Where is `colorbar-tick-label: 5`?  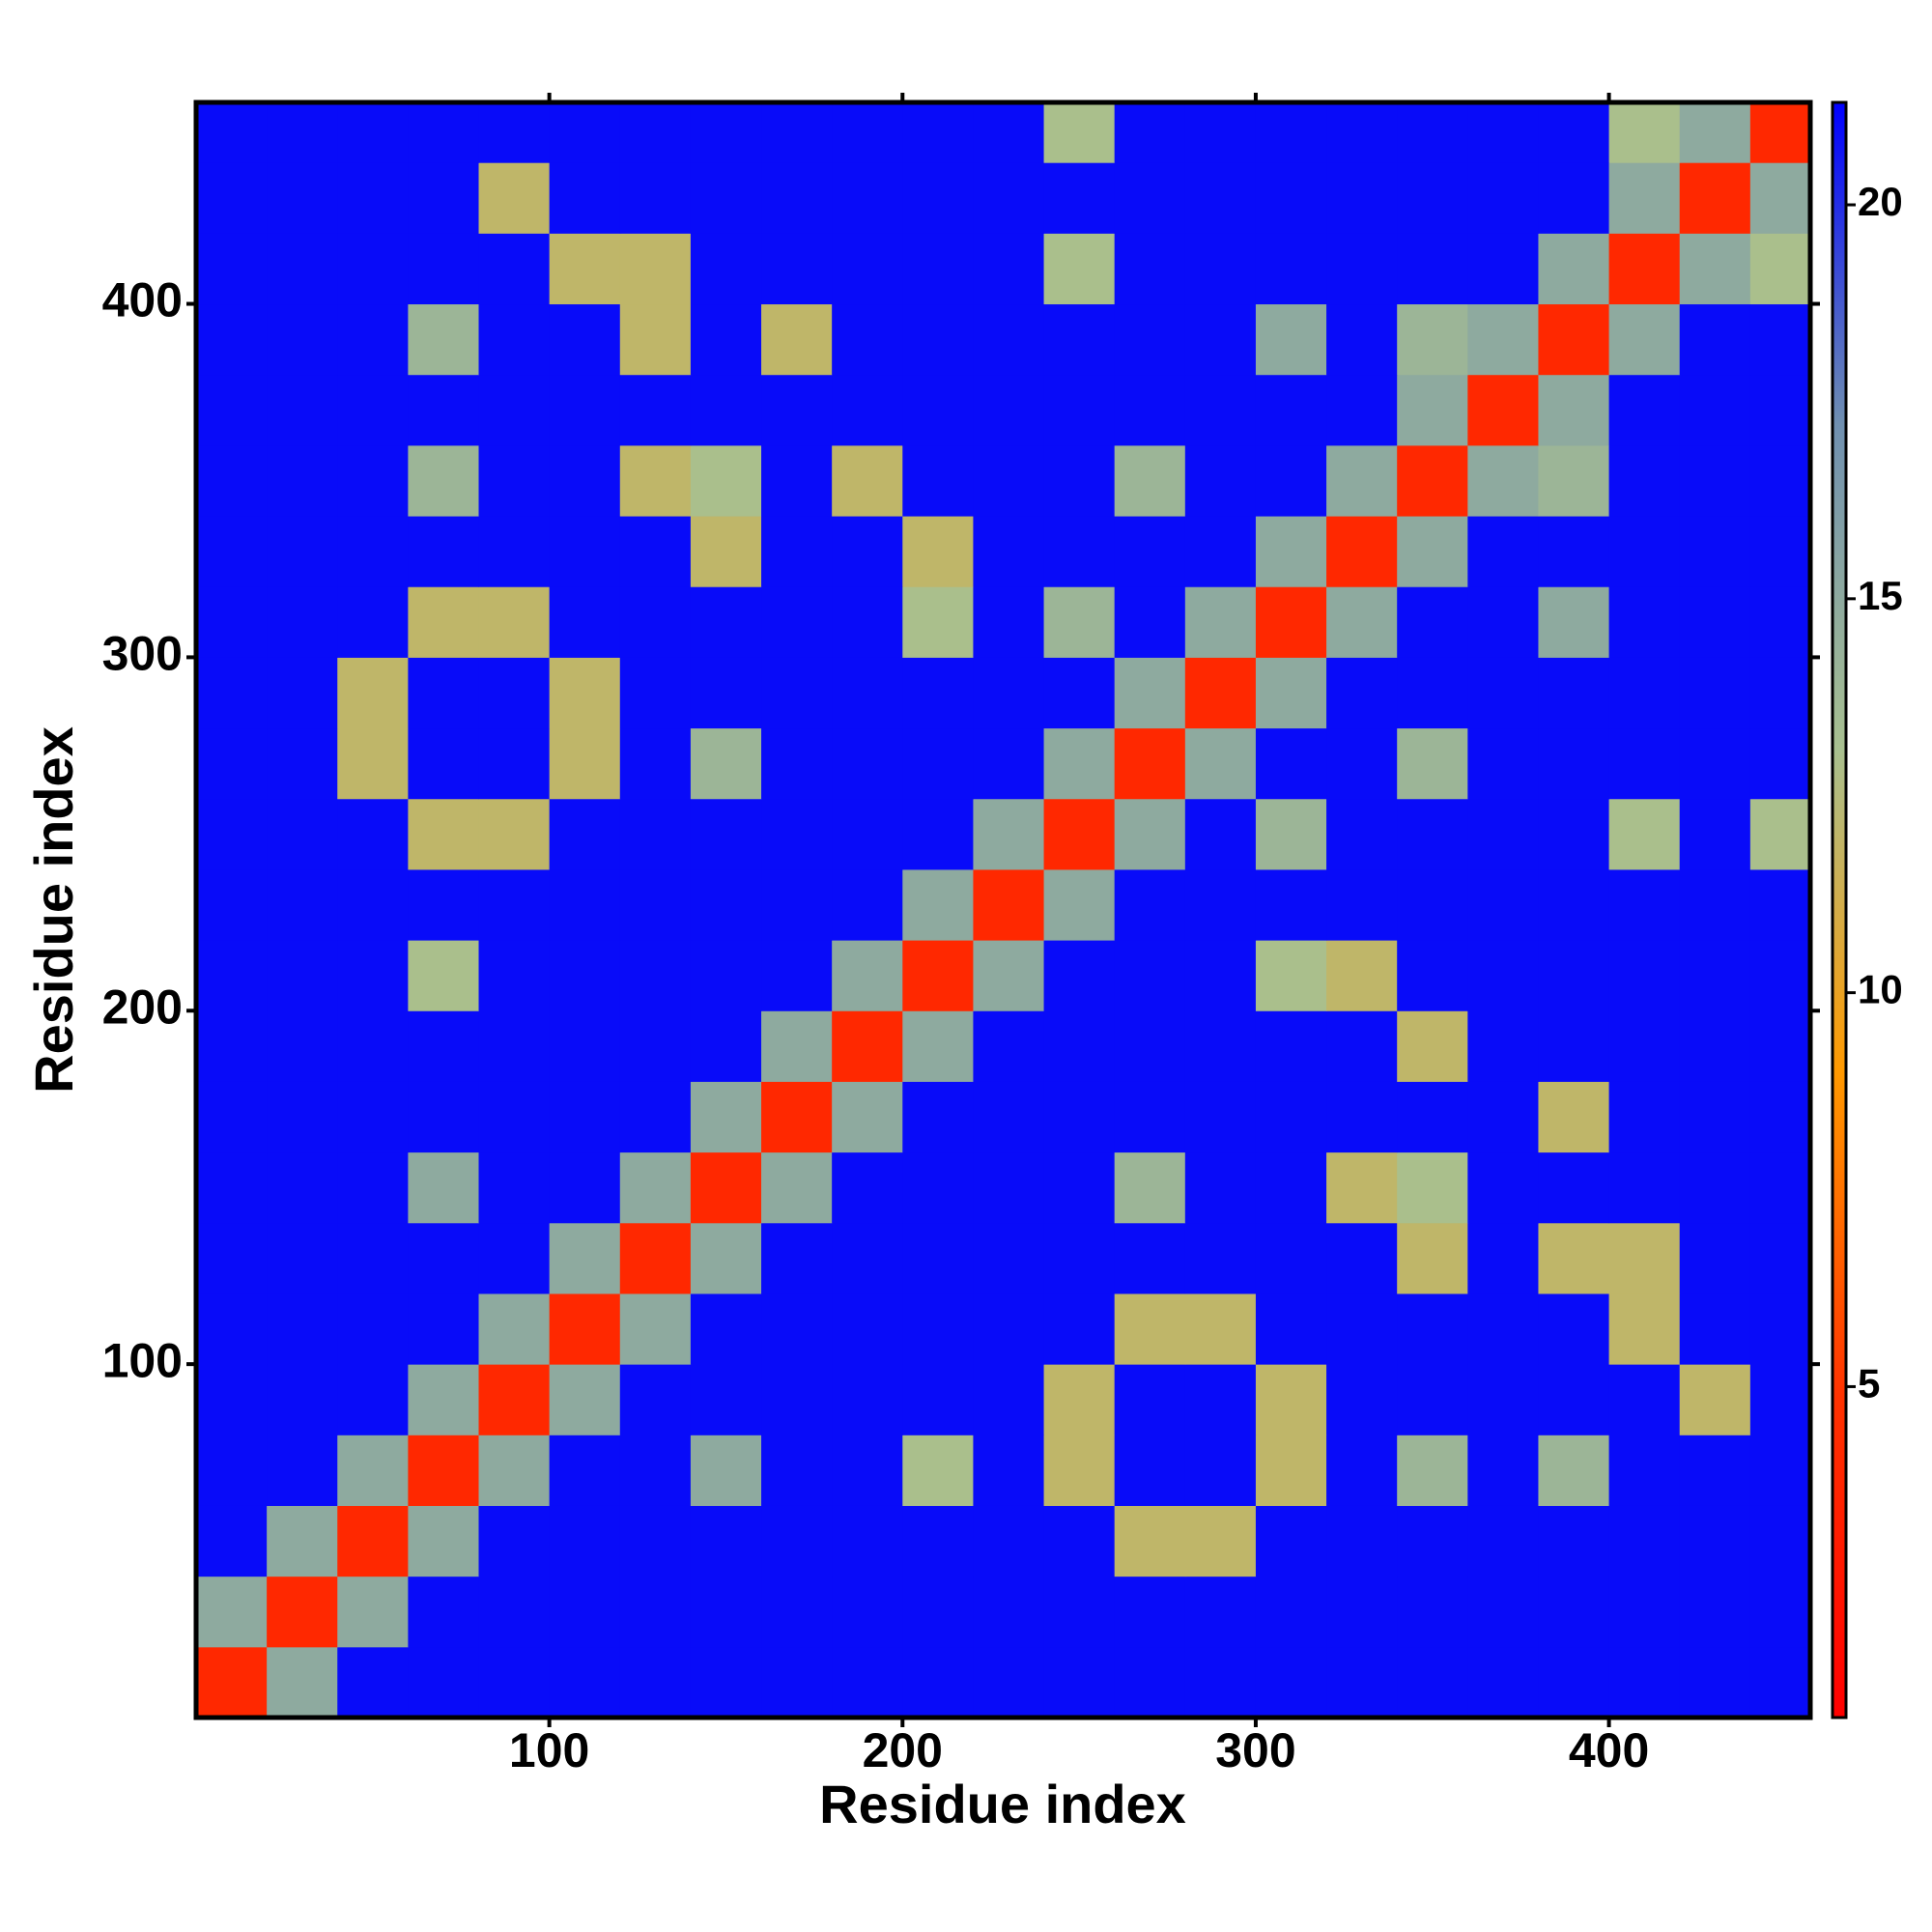
colorbar-tick-label: 5 is located at coordinates (1869, 1383).